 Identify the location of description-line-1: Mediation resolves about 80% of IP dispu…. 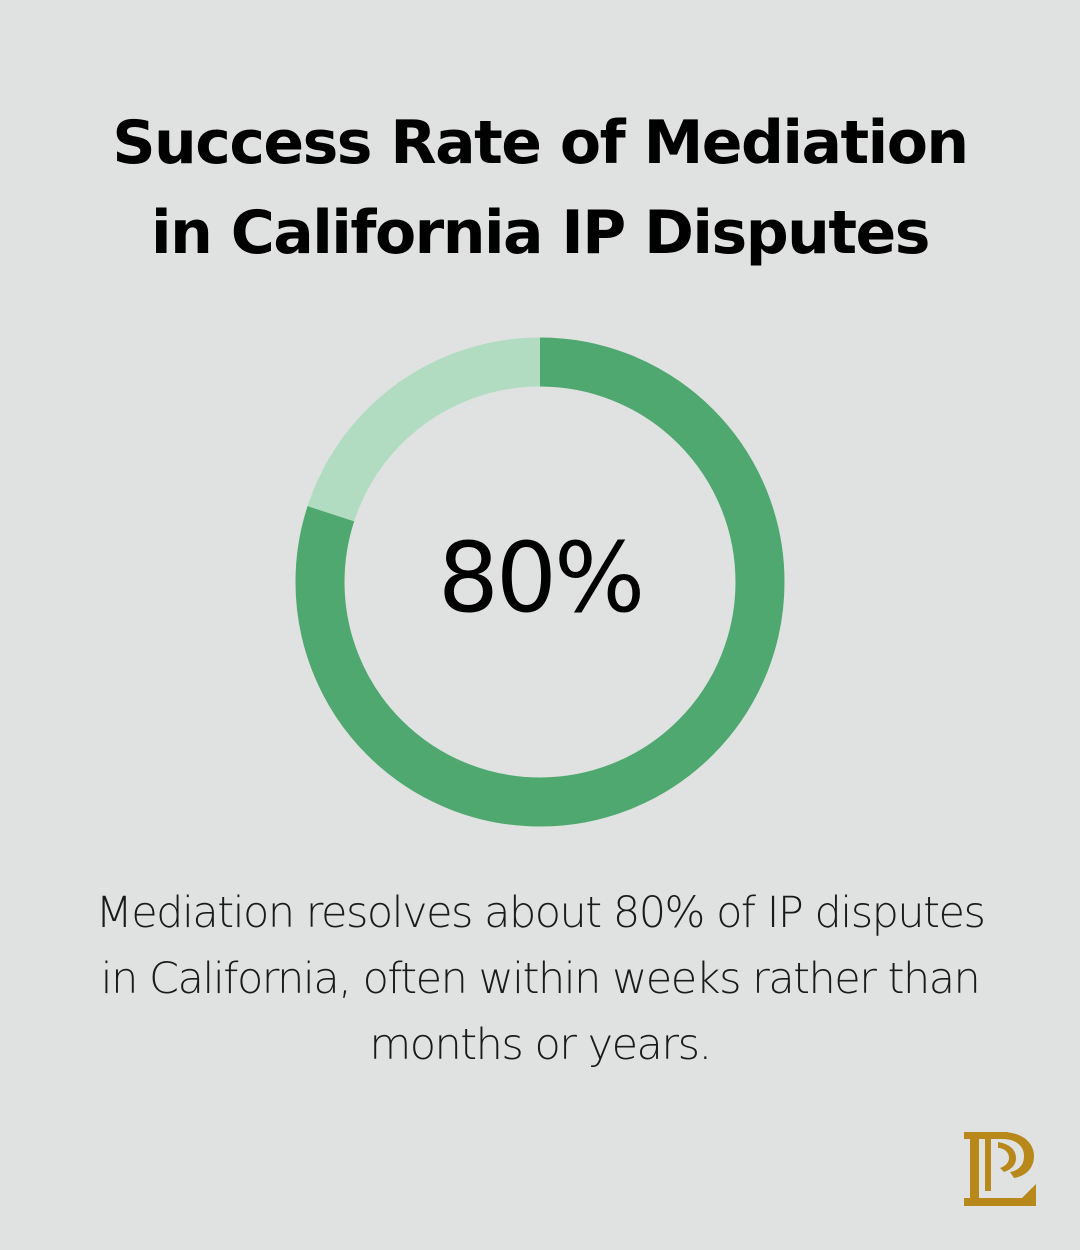
(540, 913).